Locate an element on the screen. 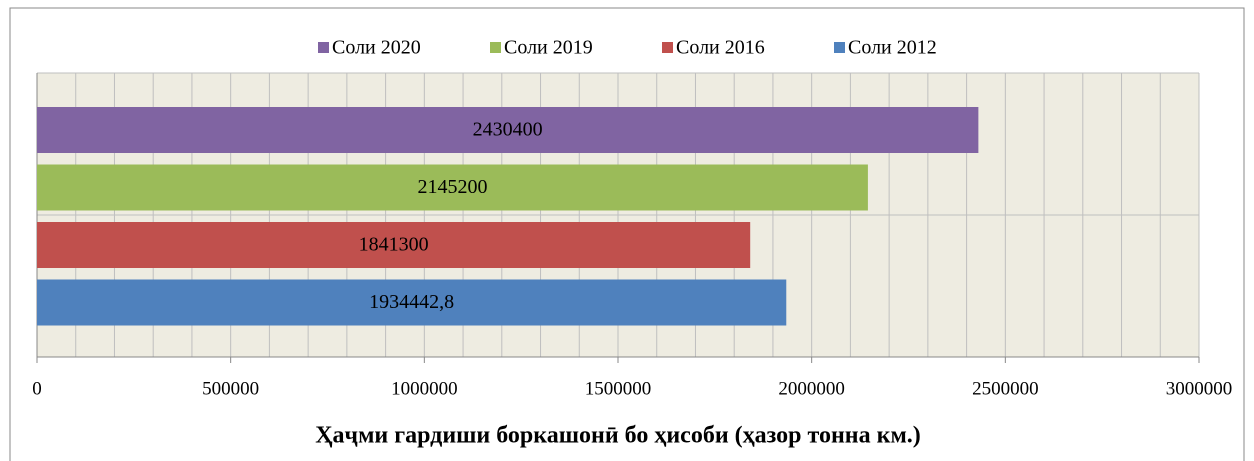 The image size is (1254, 461). data-label: 2145200 is located at coordinates (452, 187).